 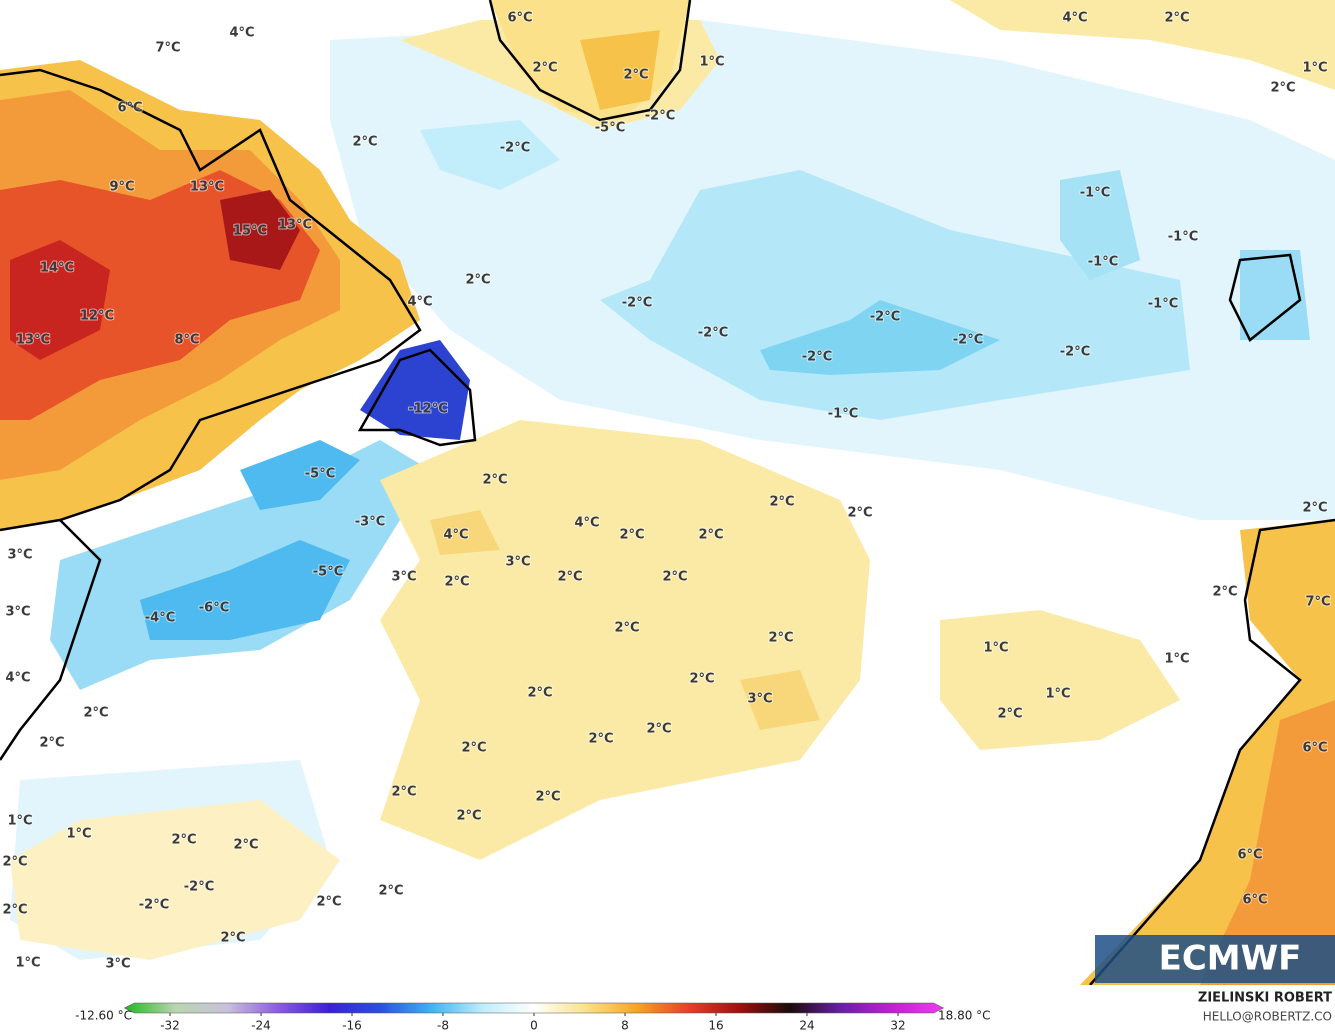 What do you see at coordinates (806, 1026) in the screenshot?
I see `colorbar-tick-label: 24` at bounding box center [806, 1026].